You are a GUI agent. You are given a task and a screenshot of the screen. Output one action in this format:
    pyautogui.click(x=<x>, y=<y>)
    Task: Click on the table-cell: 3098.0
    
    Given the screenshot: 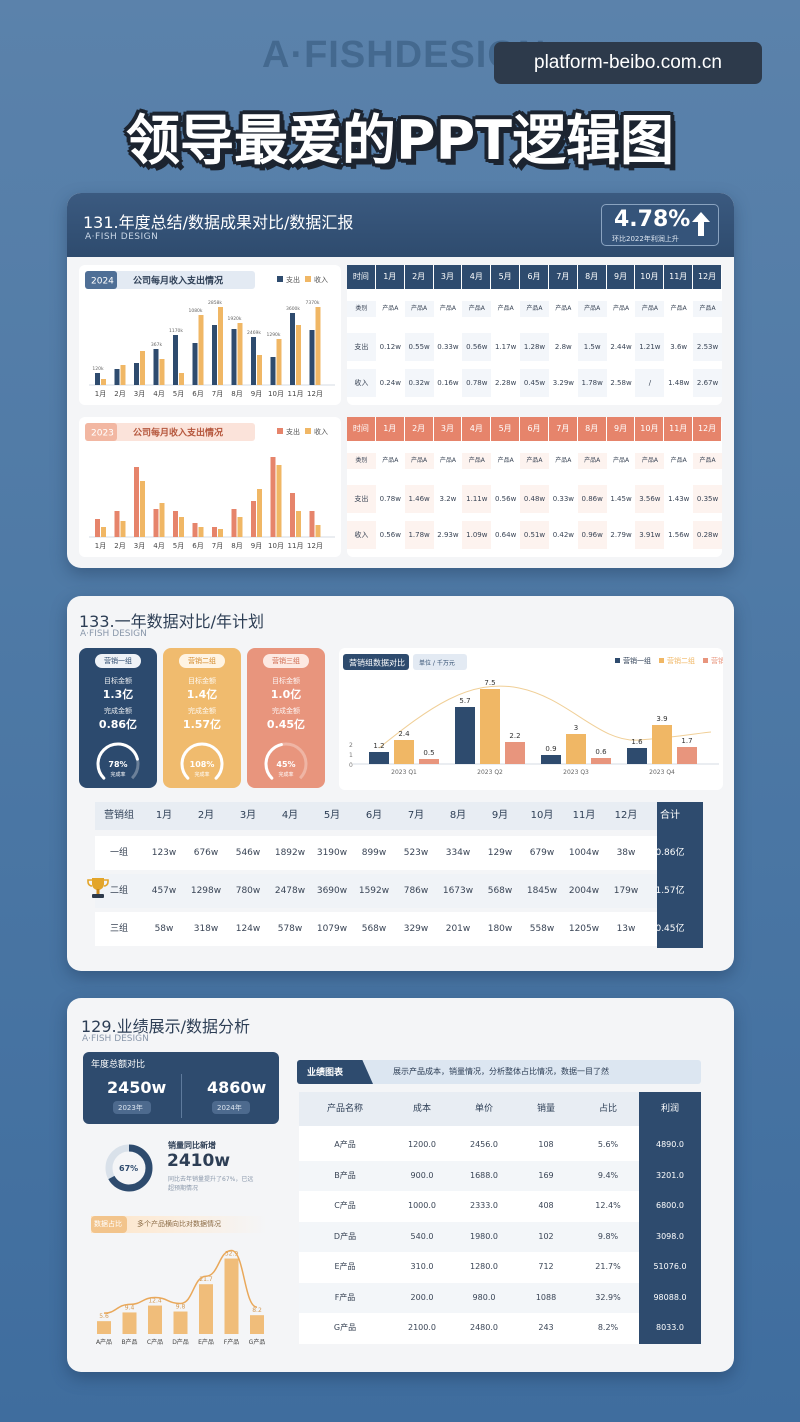 What is the action you would take?
    pyautogui.click(x=670, y=1236)
    